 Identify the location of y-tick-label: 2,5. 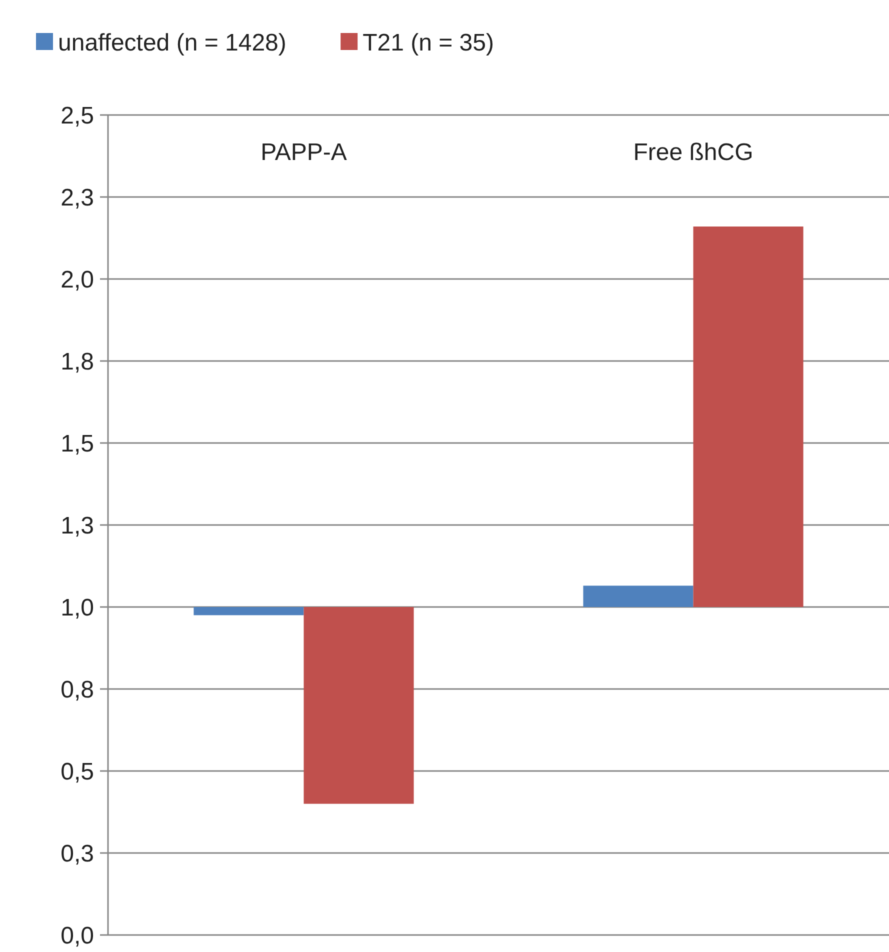
(77, 116).